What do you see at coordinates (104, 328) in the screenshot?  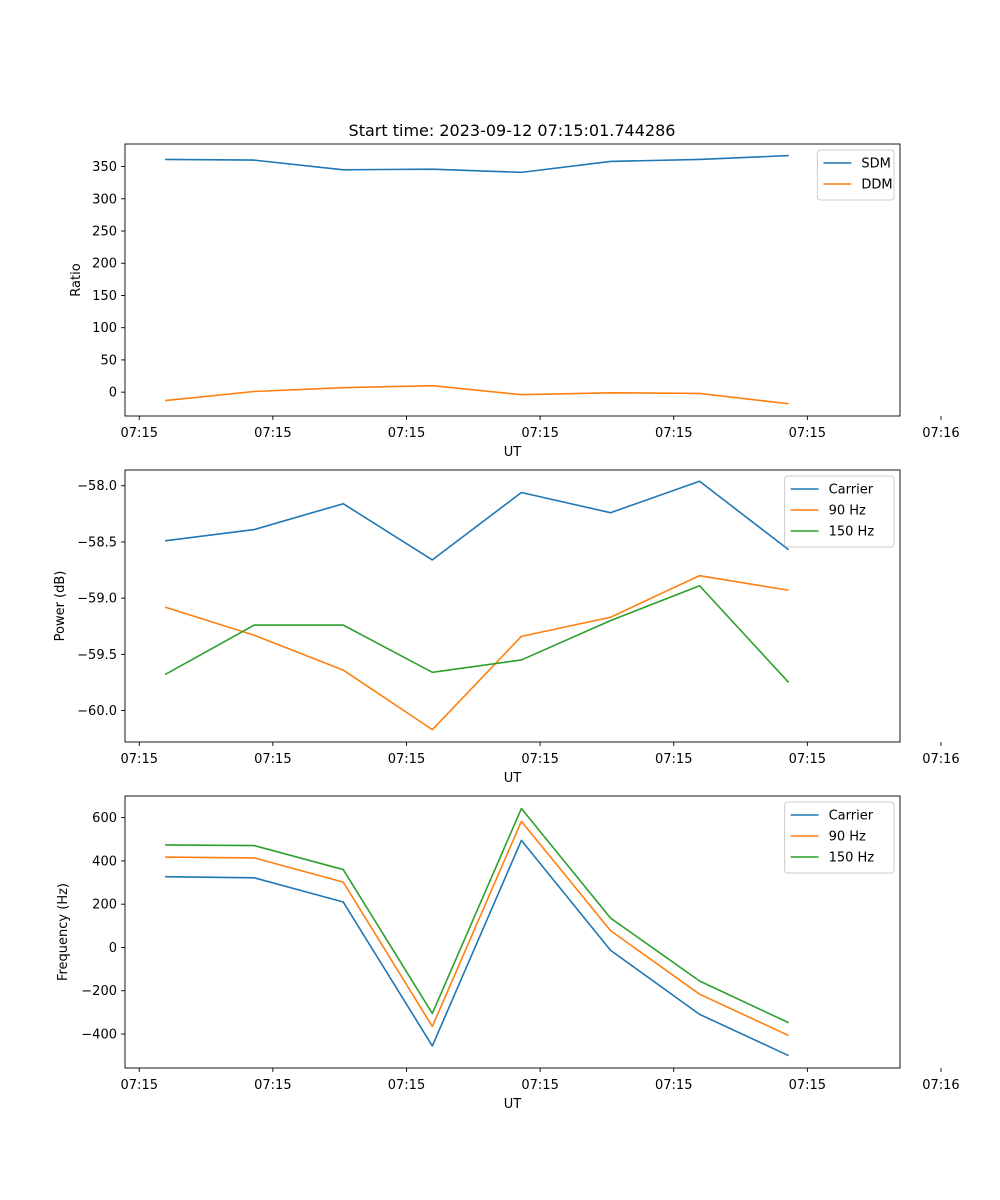 I see `y-tick-label: 100` at bounding box center [104, 328].